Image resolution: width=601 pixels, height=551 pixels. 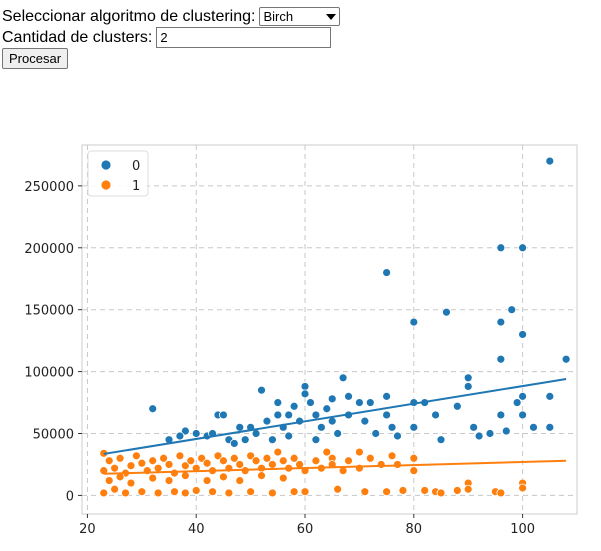 What do you see at coordinates (53, 435) in the screenshot?
I see `y-tick-label: 50000` at bounding box center [53, 435].